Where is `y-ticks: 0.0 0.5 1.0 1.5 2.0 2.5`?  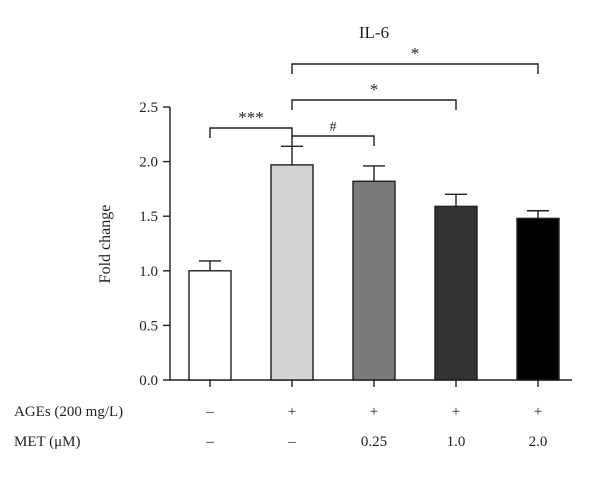
y-ticks: 0.0 0.5 1.0 1.5 2.0 2.5 is located at coordinates (154, 244).